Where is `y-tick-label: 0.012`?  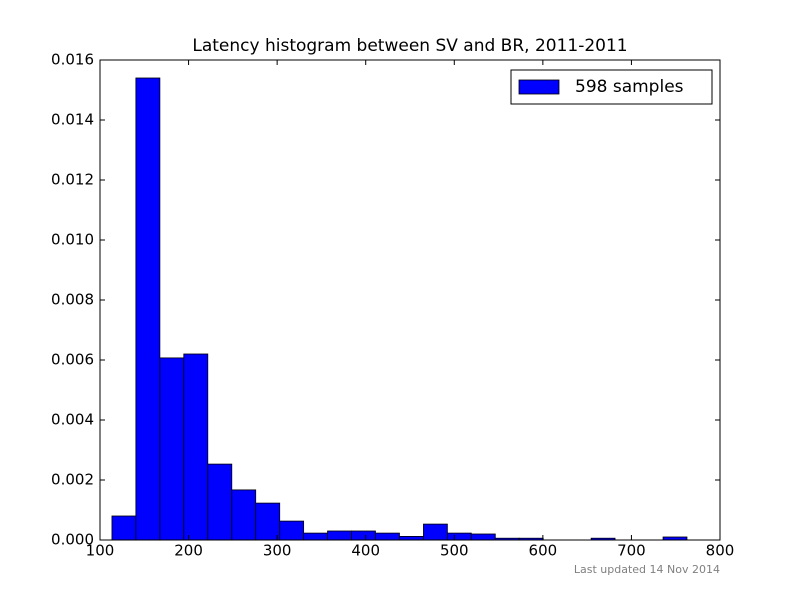 y-tick-label: 0.012 is located at coordinates (72, 180).